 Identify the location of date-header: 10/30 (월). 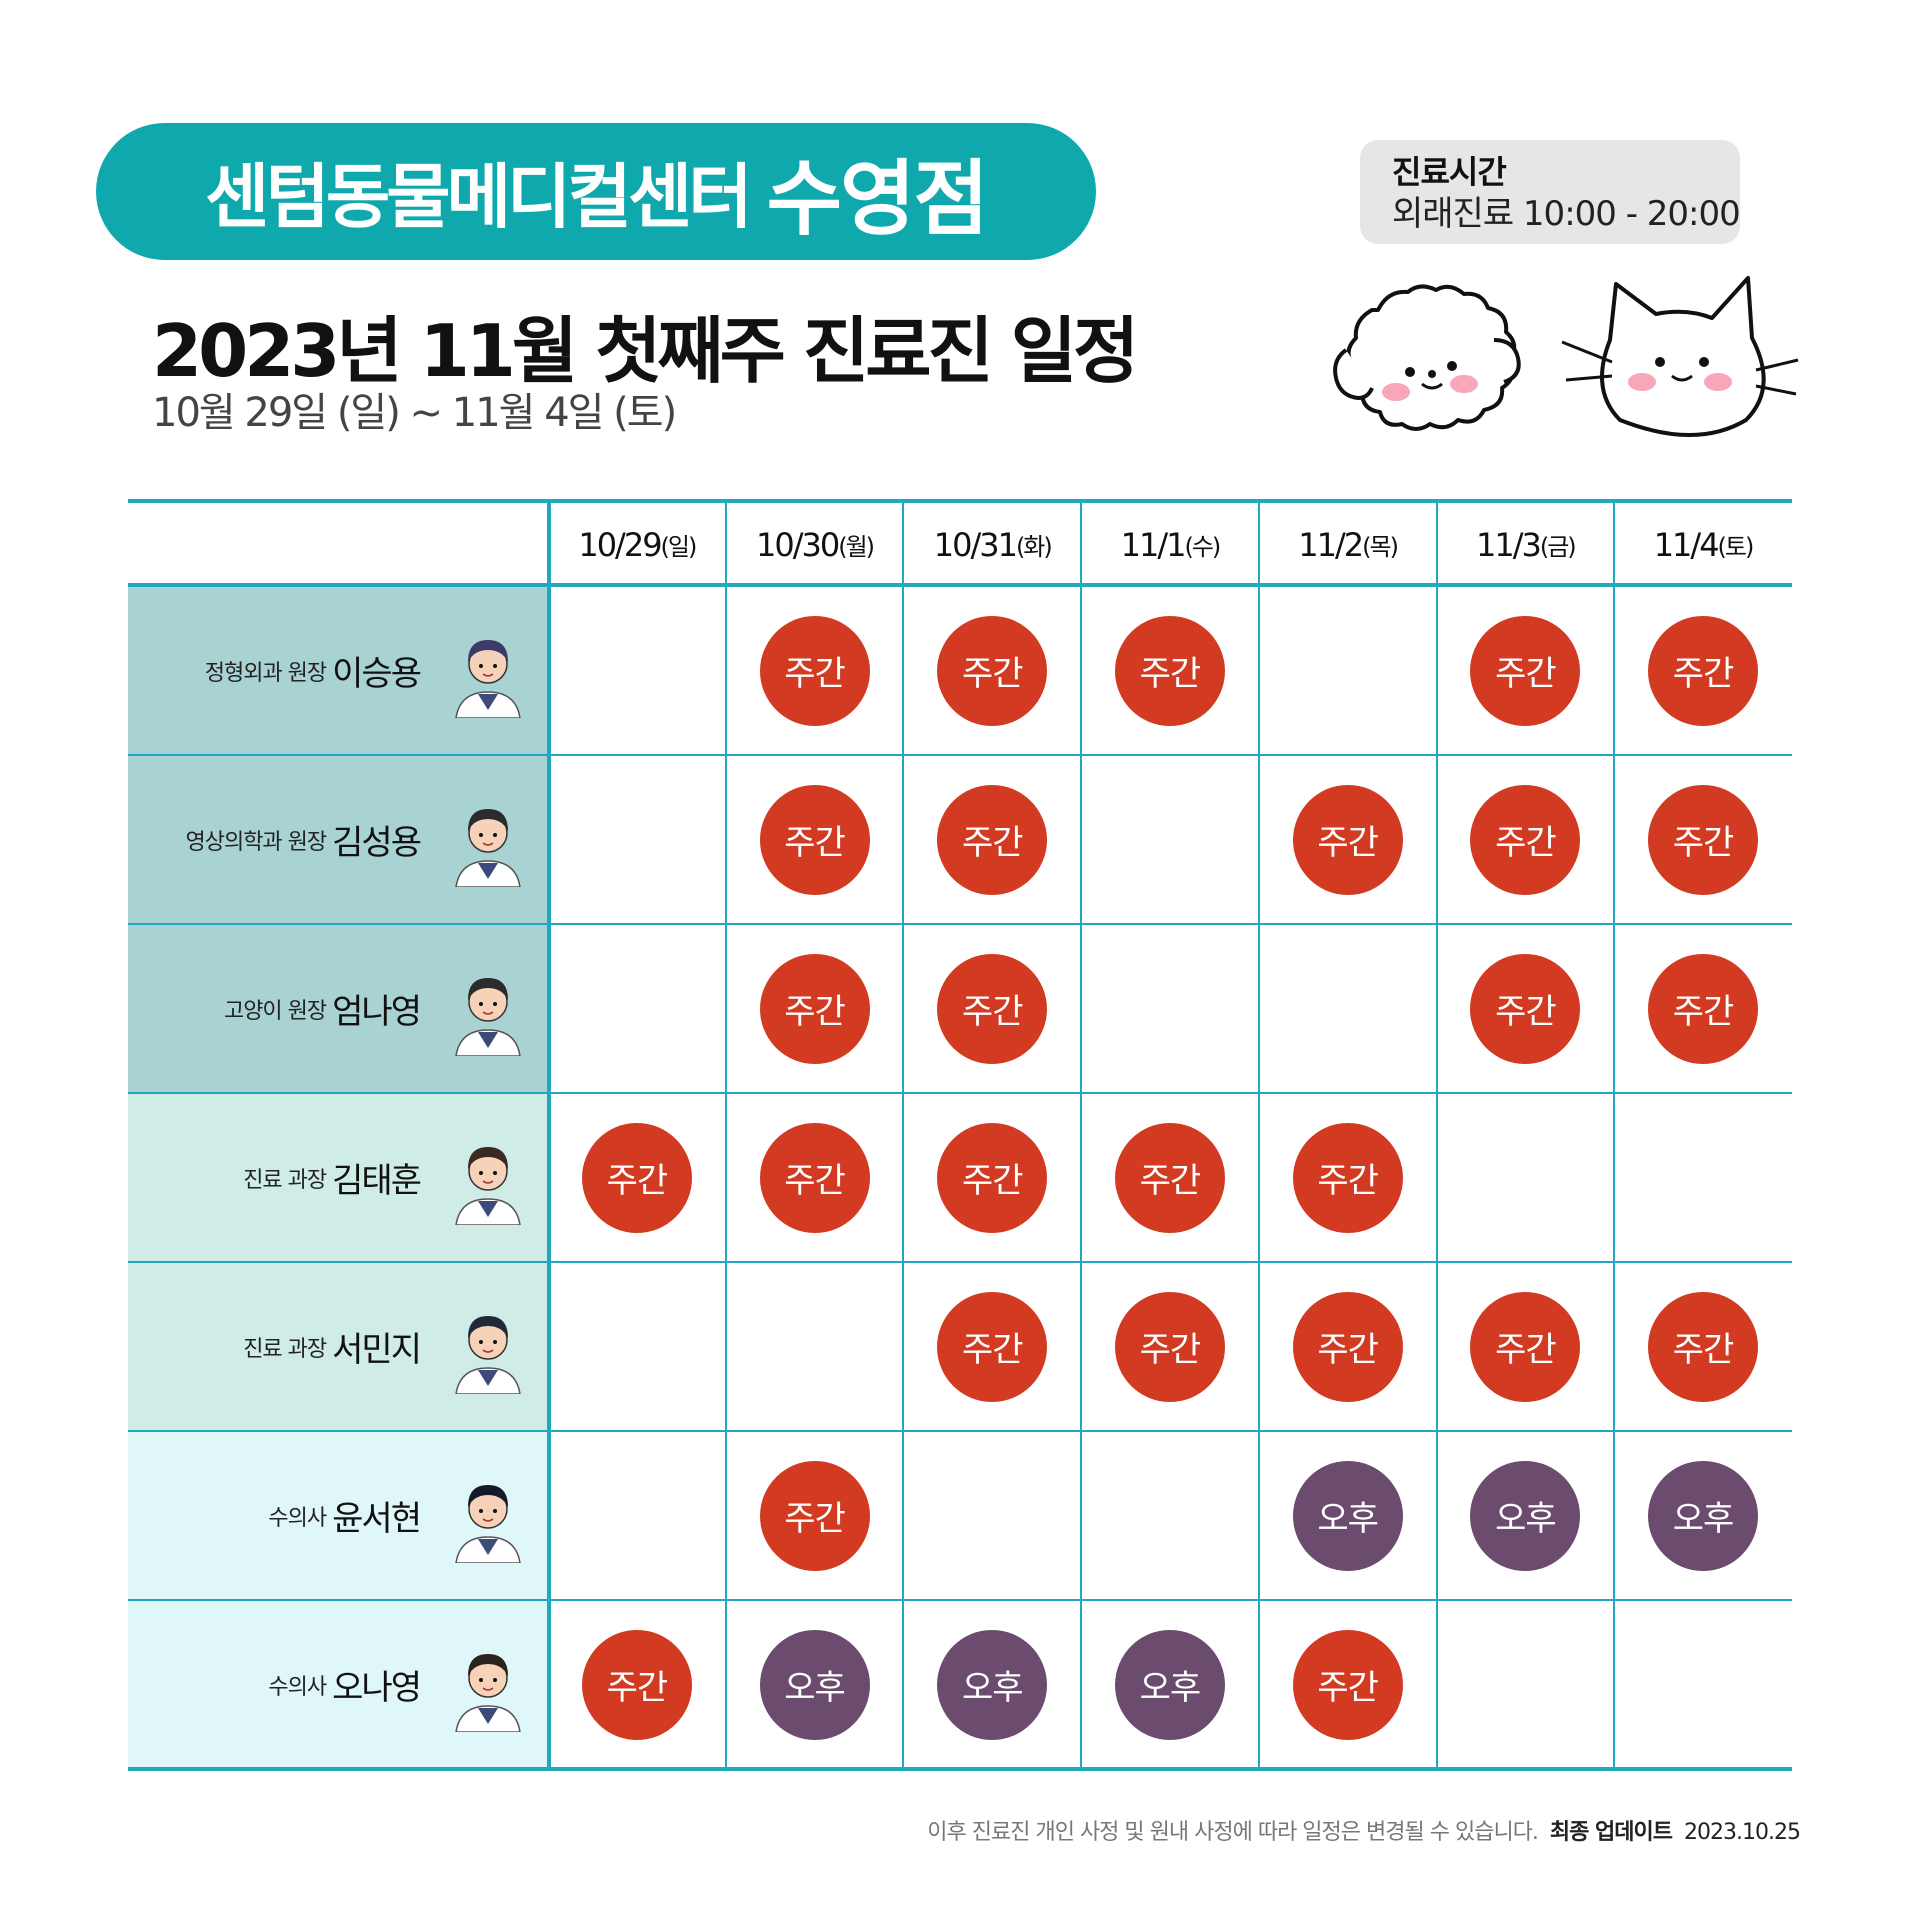
(815, 544).